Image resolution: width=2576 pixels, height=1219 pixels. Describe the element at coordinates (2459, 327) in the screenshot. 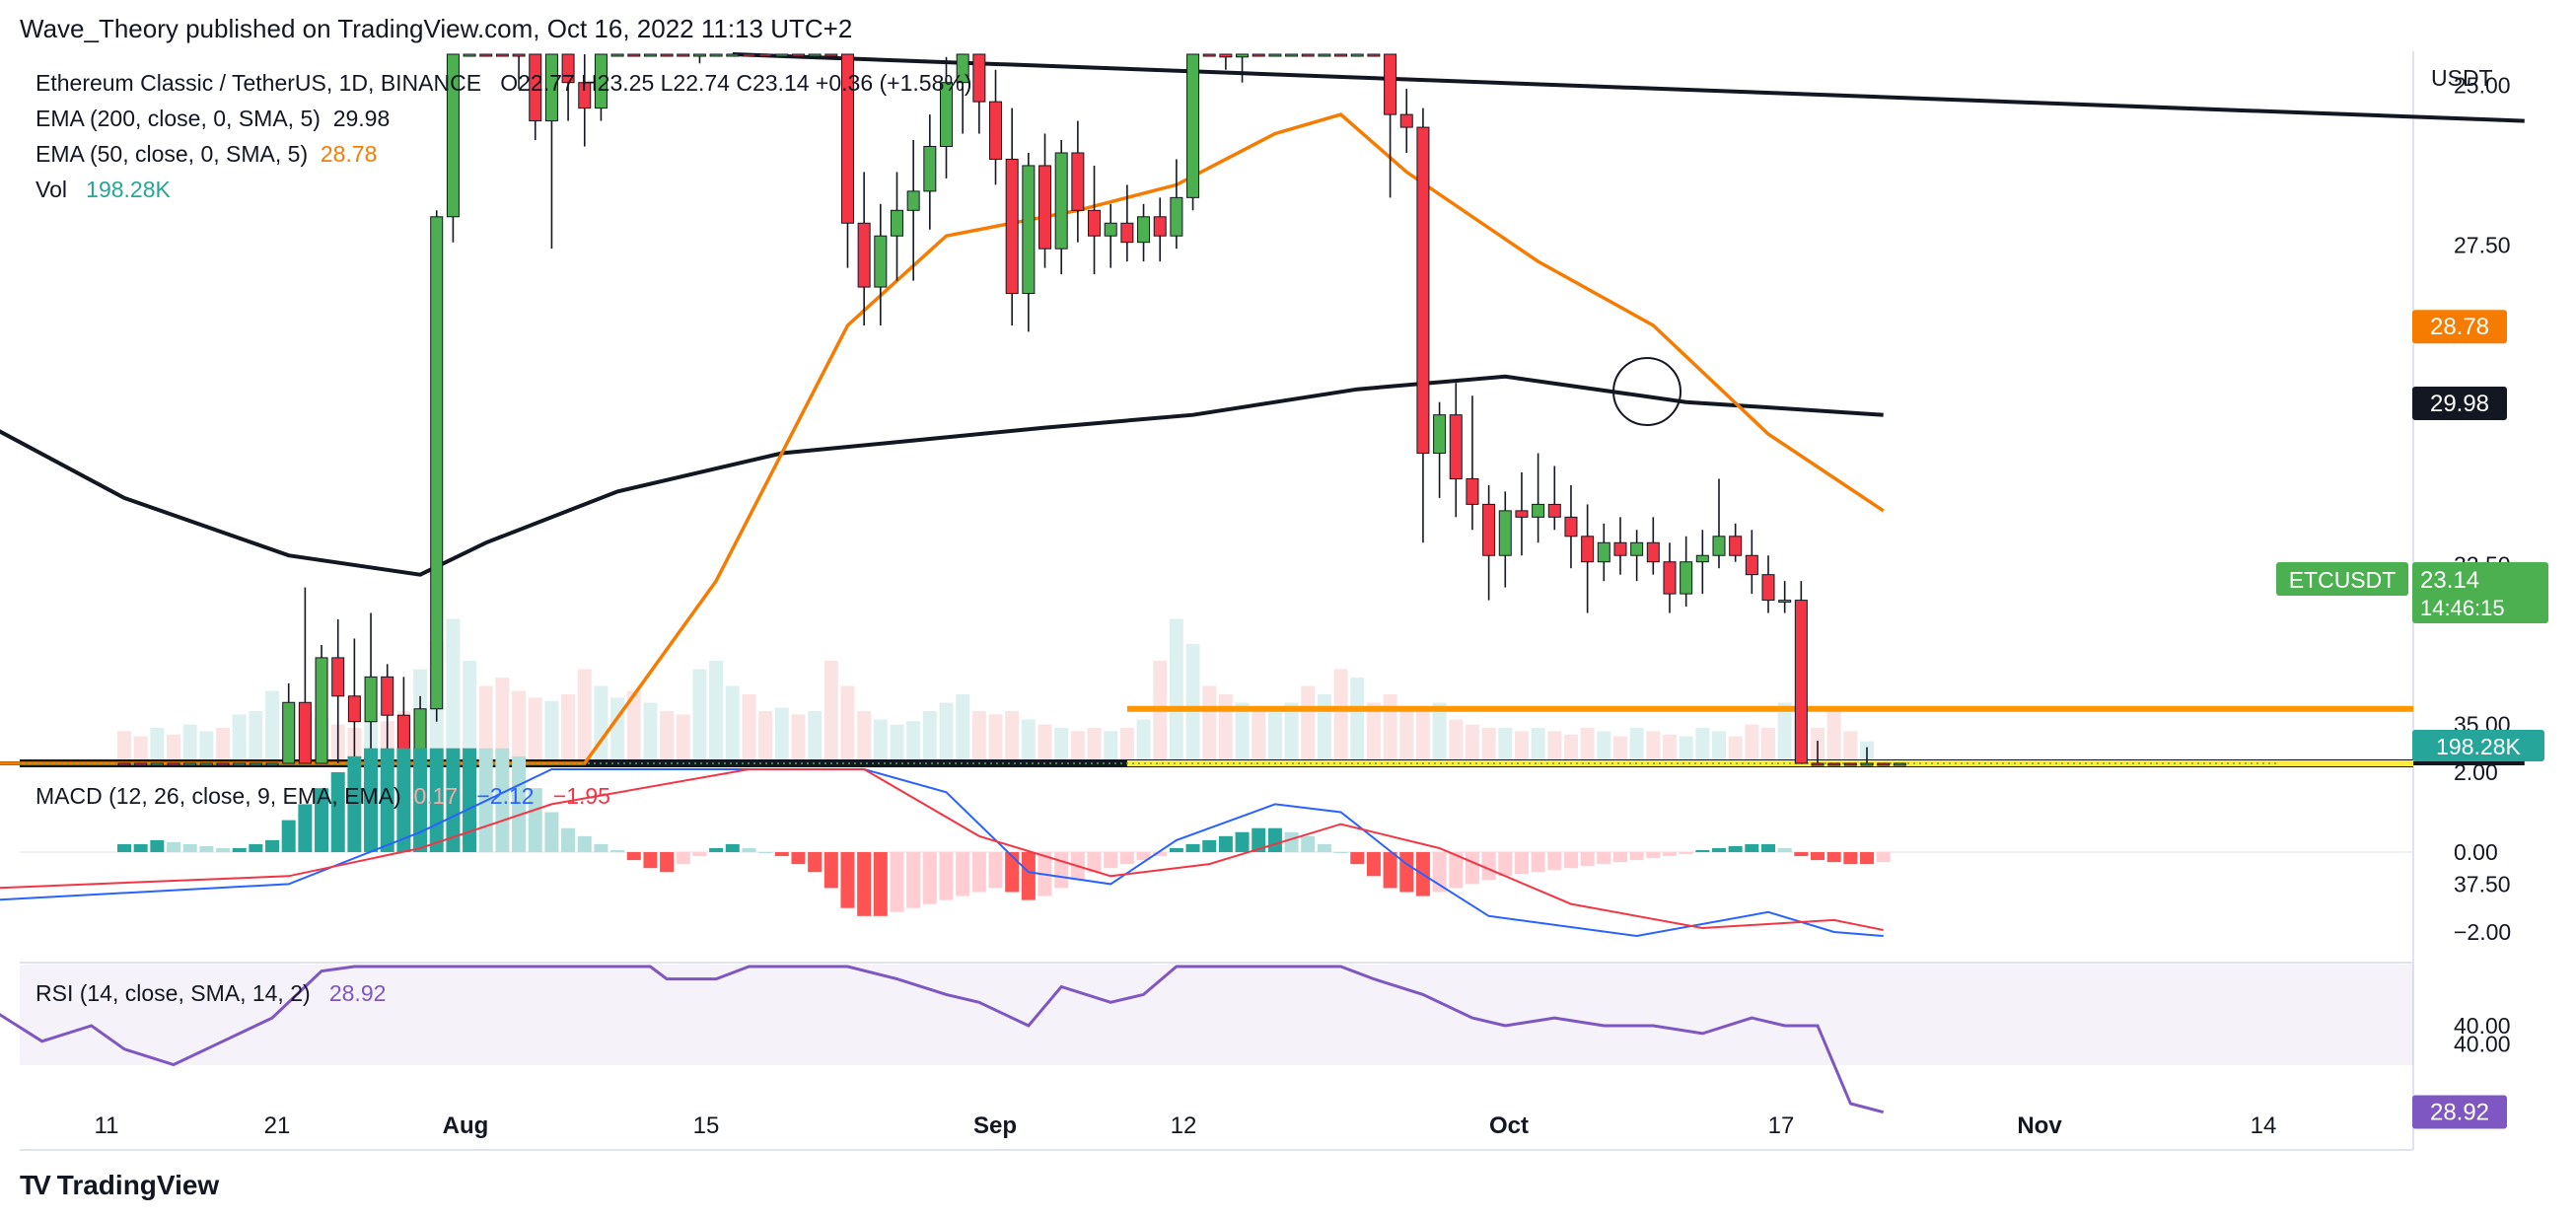

I see `ema50-badge-bg` at that location.